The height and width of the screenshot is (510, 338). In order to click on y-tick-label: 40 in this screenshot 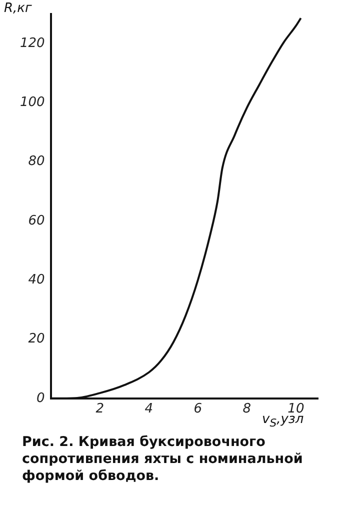, I will do `click(36, 280)`.